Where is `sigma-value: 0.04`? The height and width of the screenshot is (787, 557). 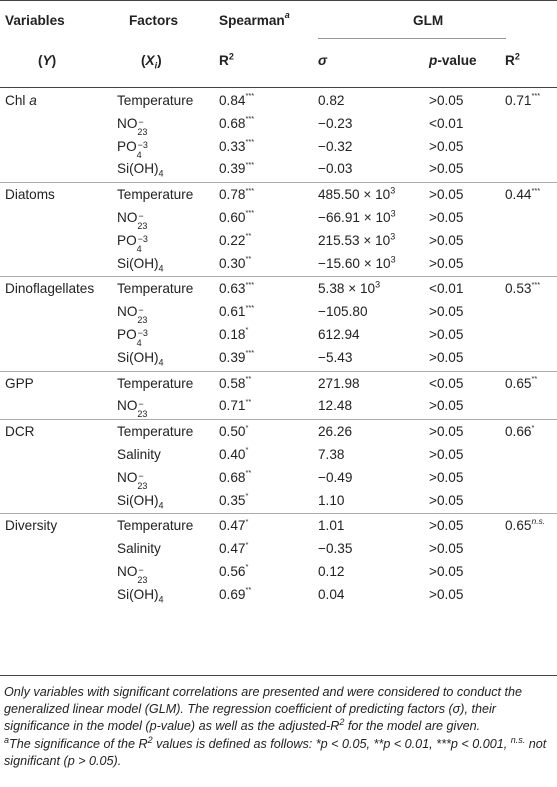
sigma-value: 0.04 is located at coordinates (331, 594).